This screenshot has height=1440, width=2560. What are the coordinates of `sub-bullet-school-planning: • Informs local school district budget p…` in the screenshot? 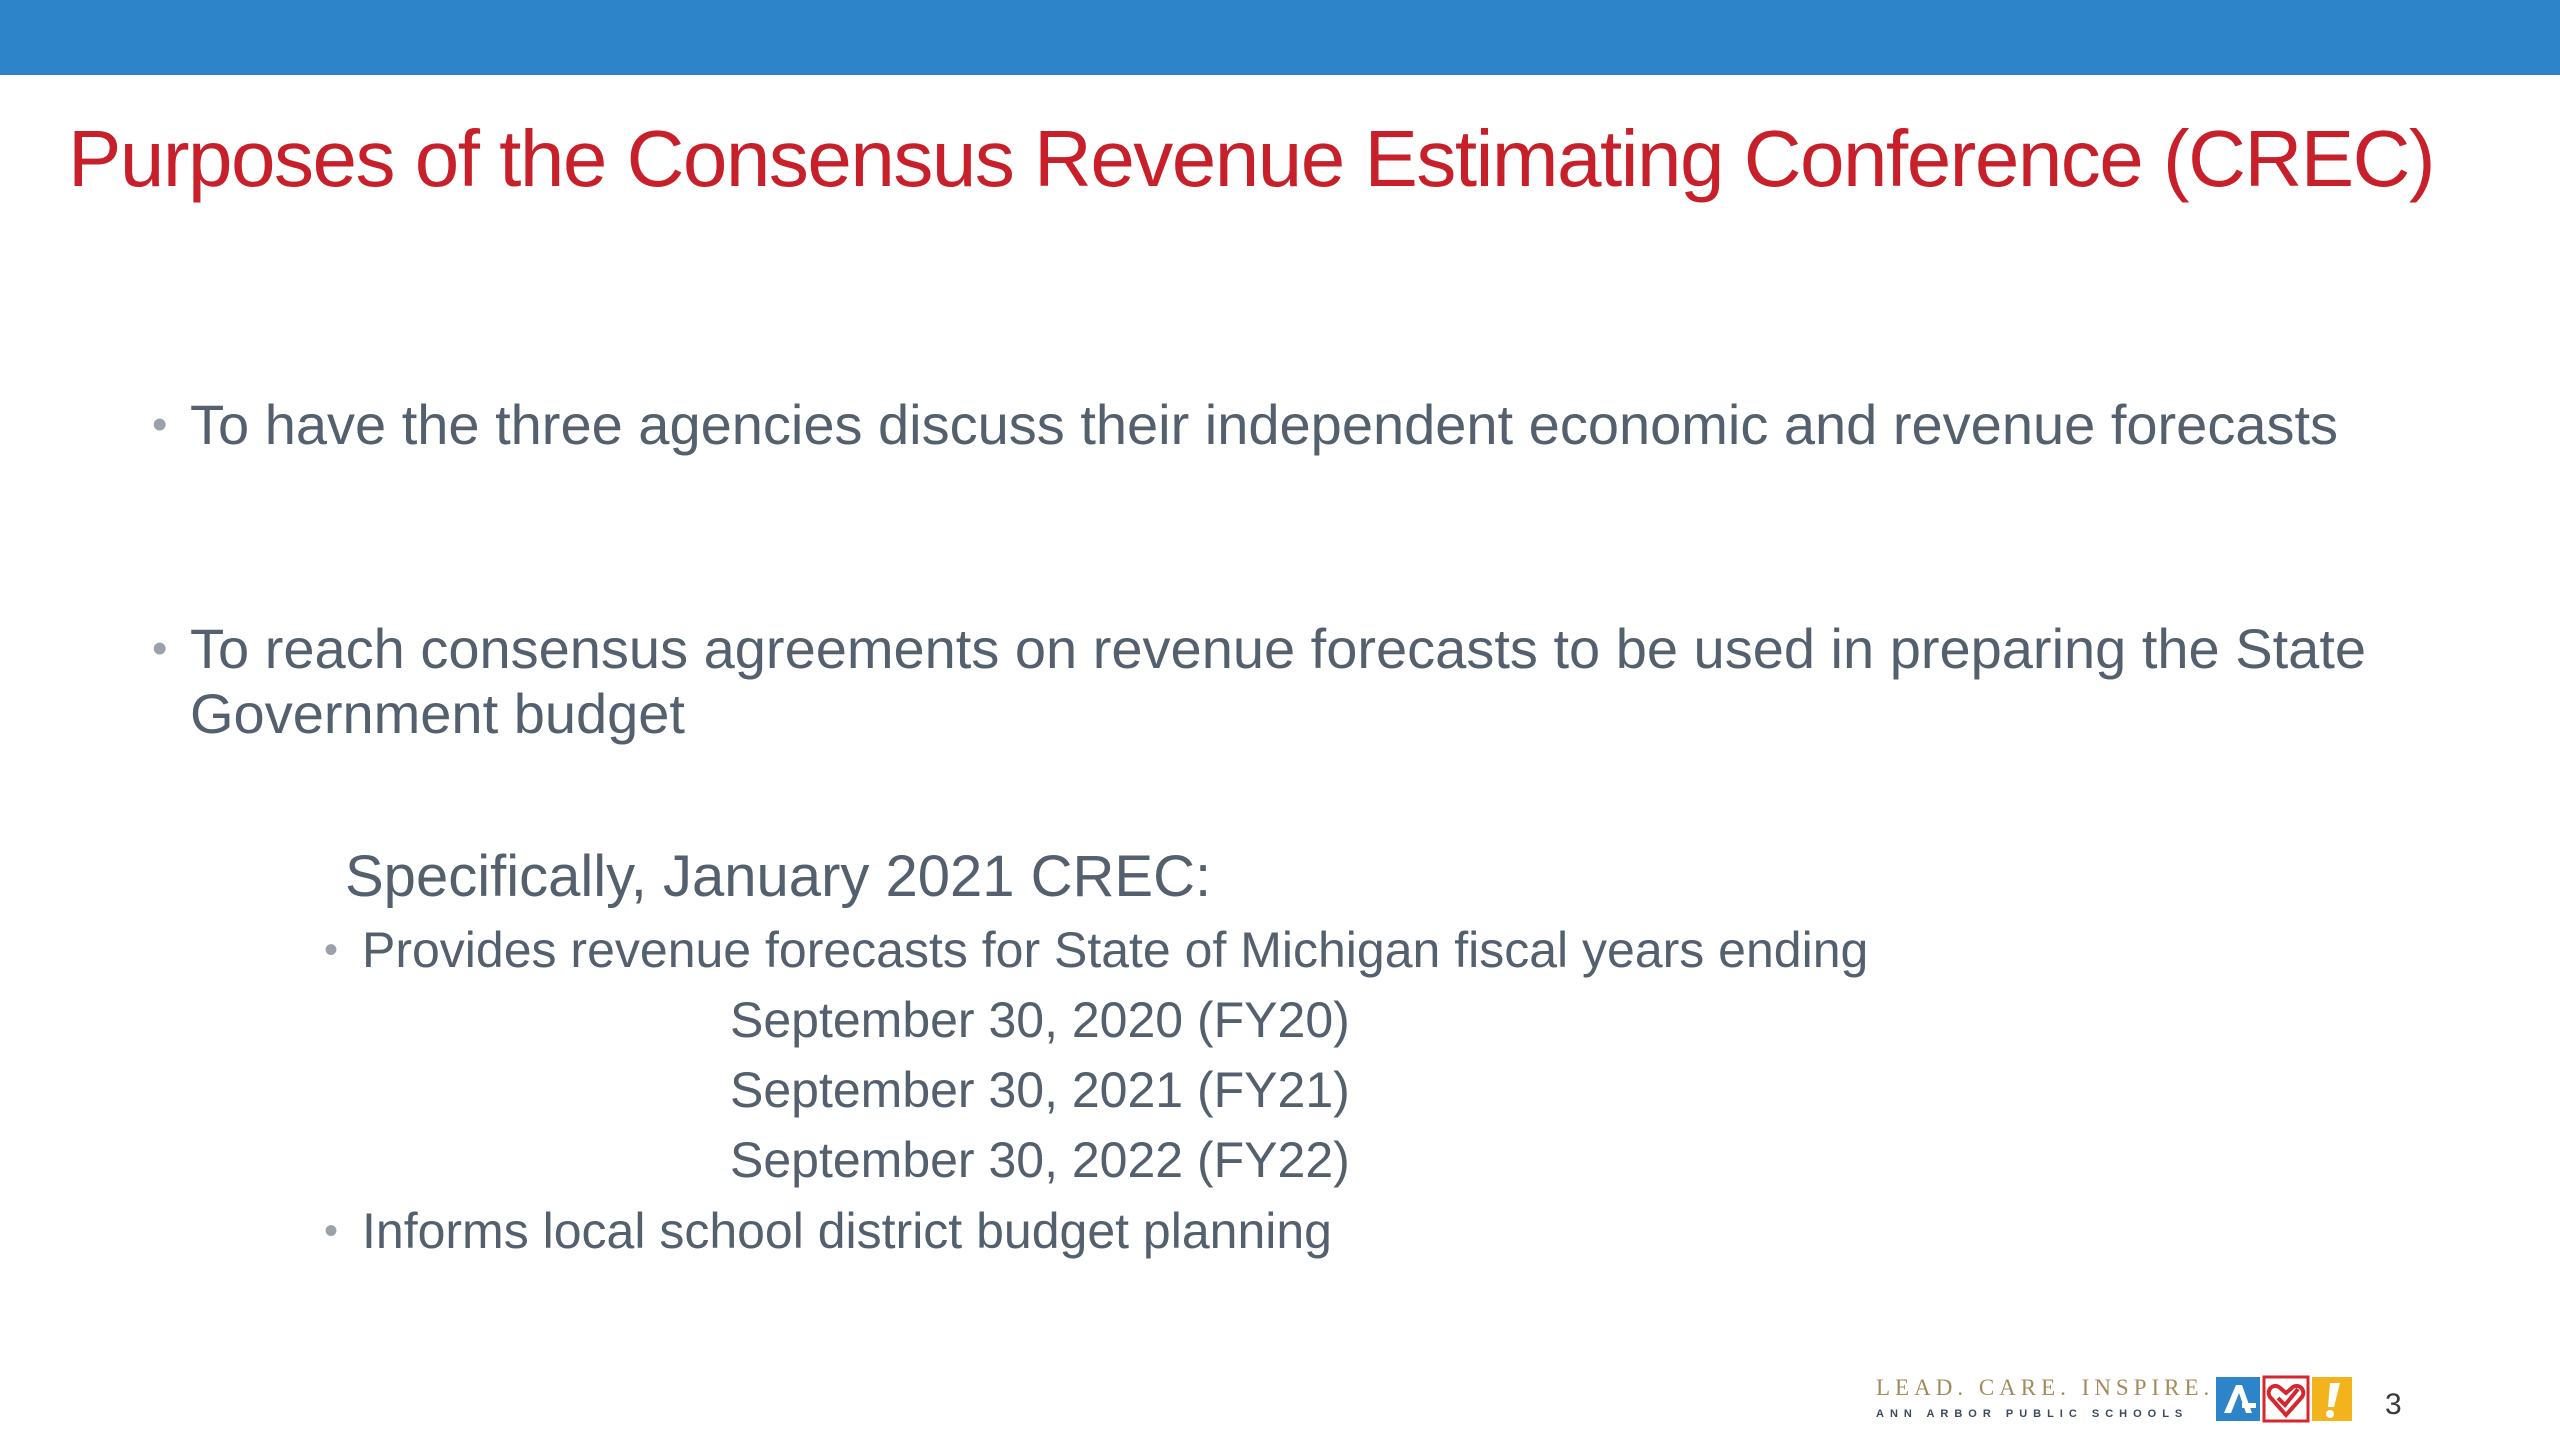 It's located at (1231, 1231).